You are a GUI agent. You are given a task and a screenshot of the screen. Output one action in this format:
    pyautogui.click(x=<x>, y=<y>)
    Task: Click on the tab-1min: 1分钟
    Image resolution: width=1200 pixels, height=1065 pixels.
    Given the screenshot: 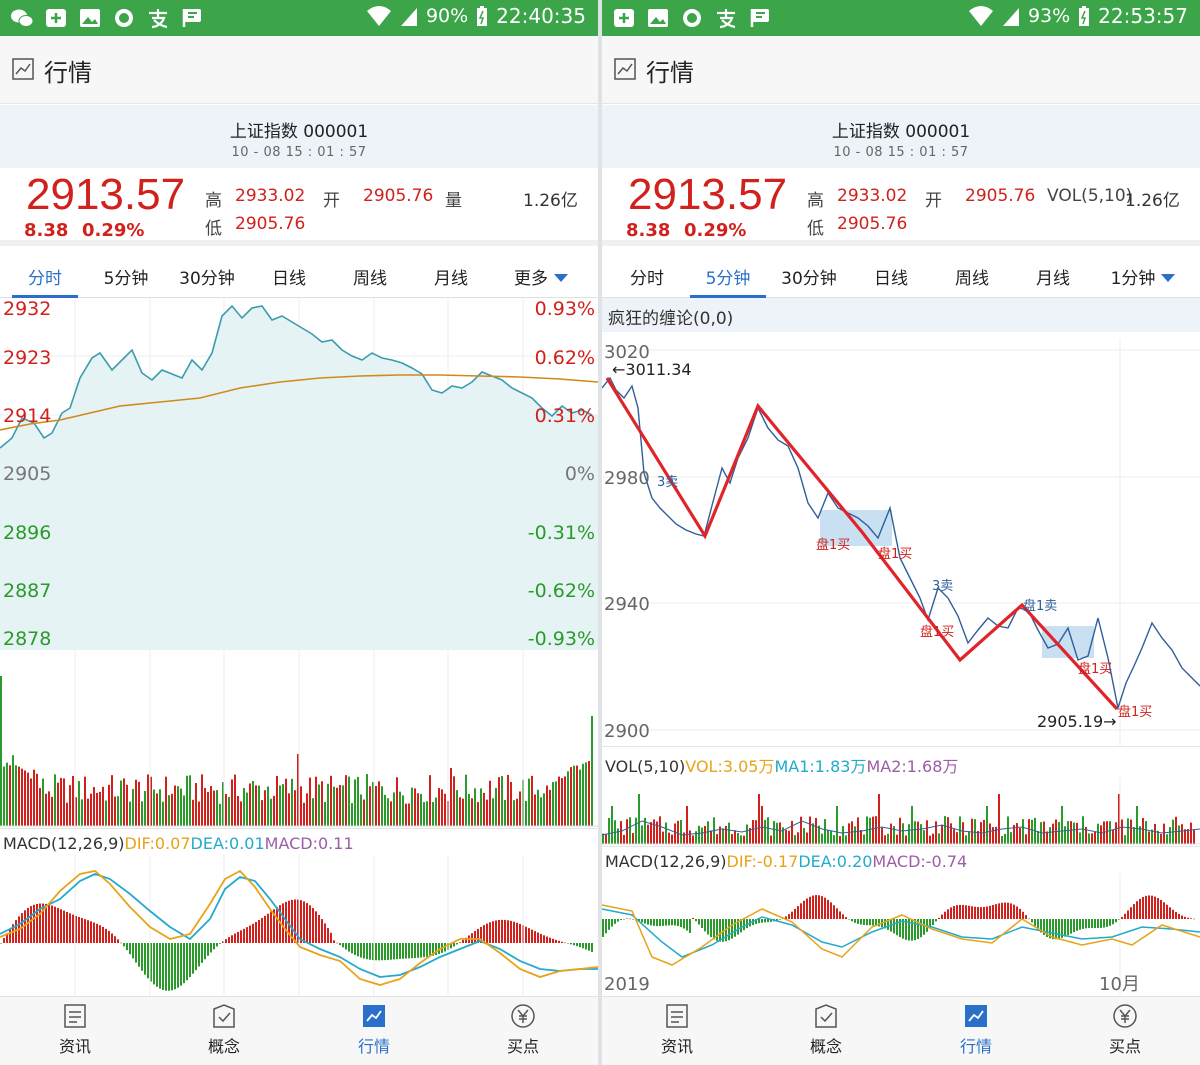 What is the action you would take?
    pyautogui.click(x=1143, y=276)
    